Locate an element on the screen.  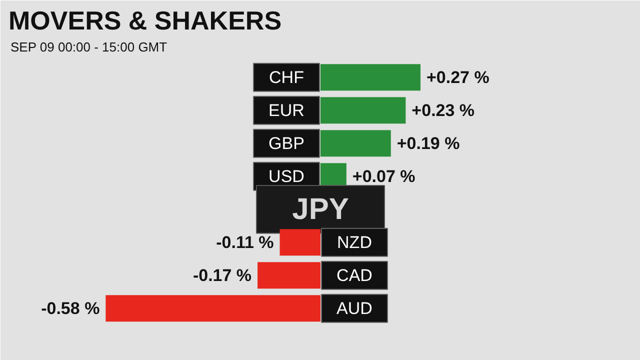
y-tick-label: GBP is located at coordinates (286, 143).